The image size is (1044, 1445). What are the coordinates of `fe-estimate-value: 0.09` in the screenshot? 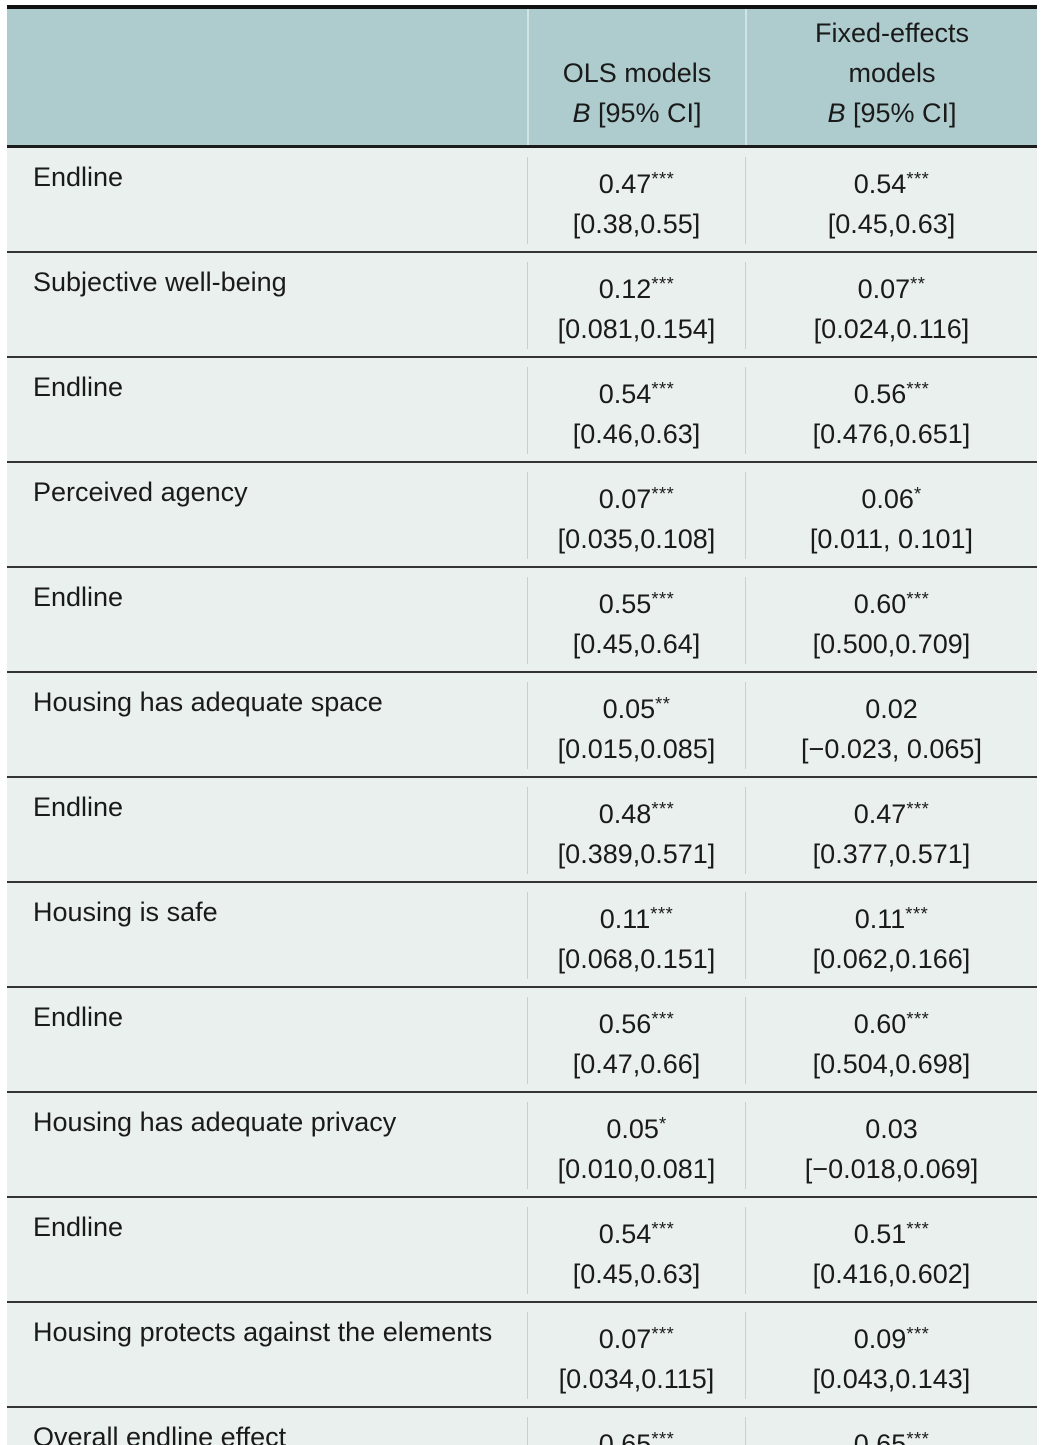 It's located at (880, 1339).